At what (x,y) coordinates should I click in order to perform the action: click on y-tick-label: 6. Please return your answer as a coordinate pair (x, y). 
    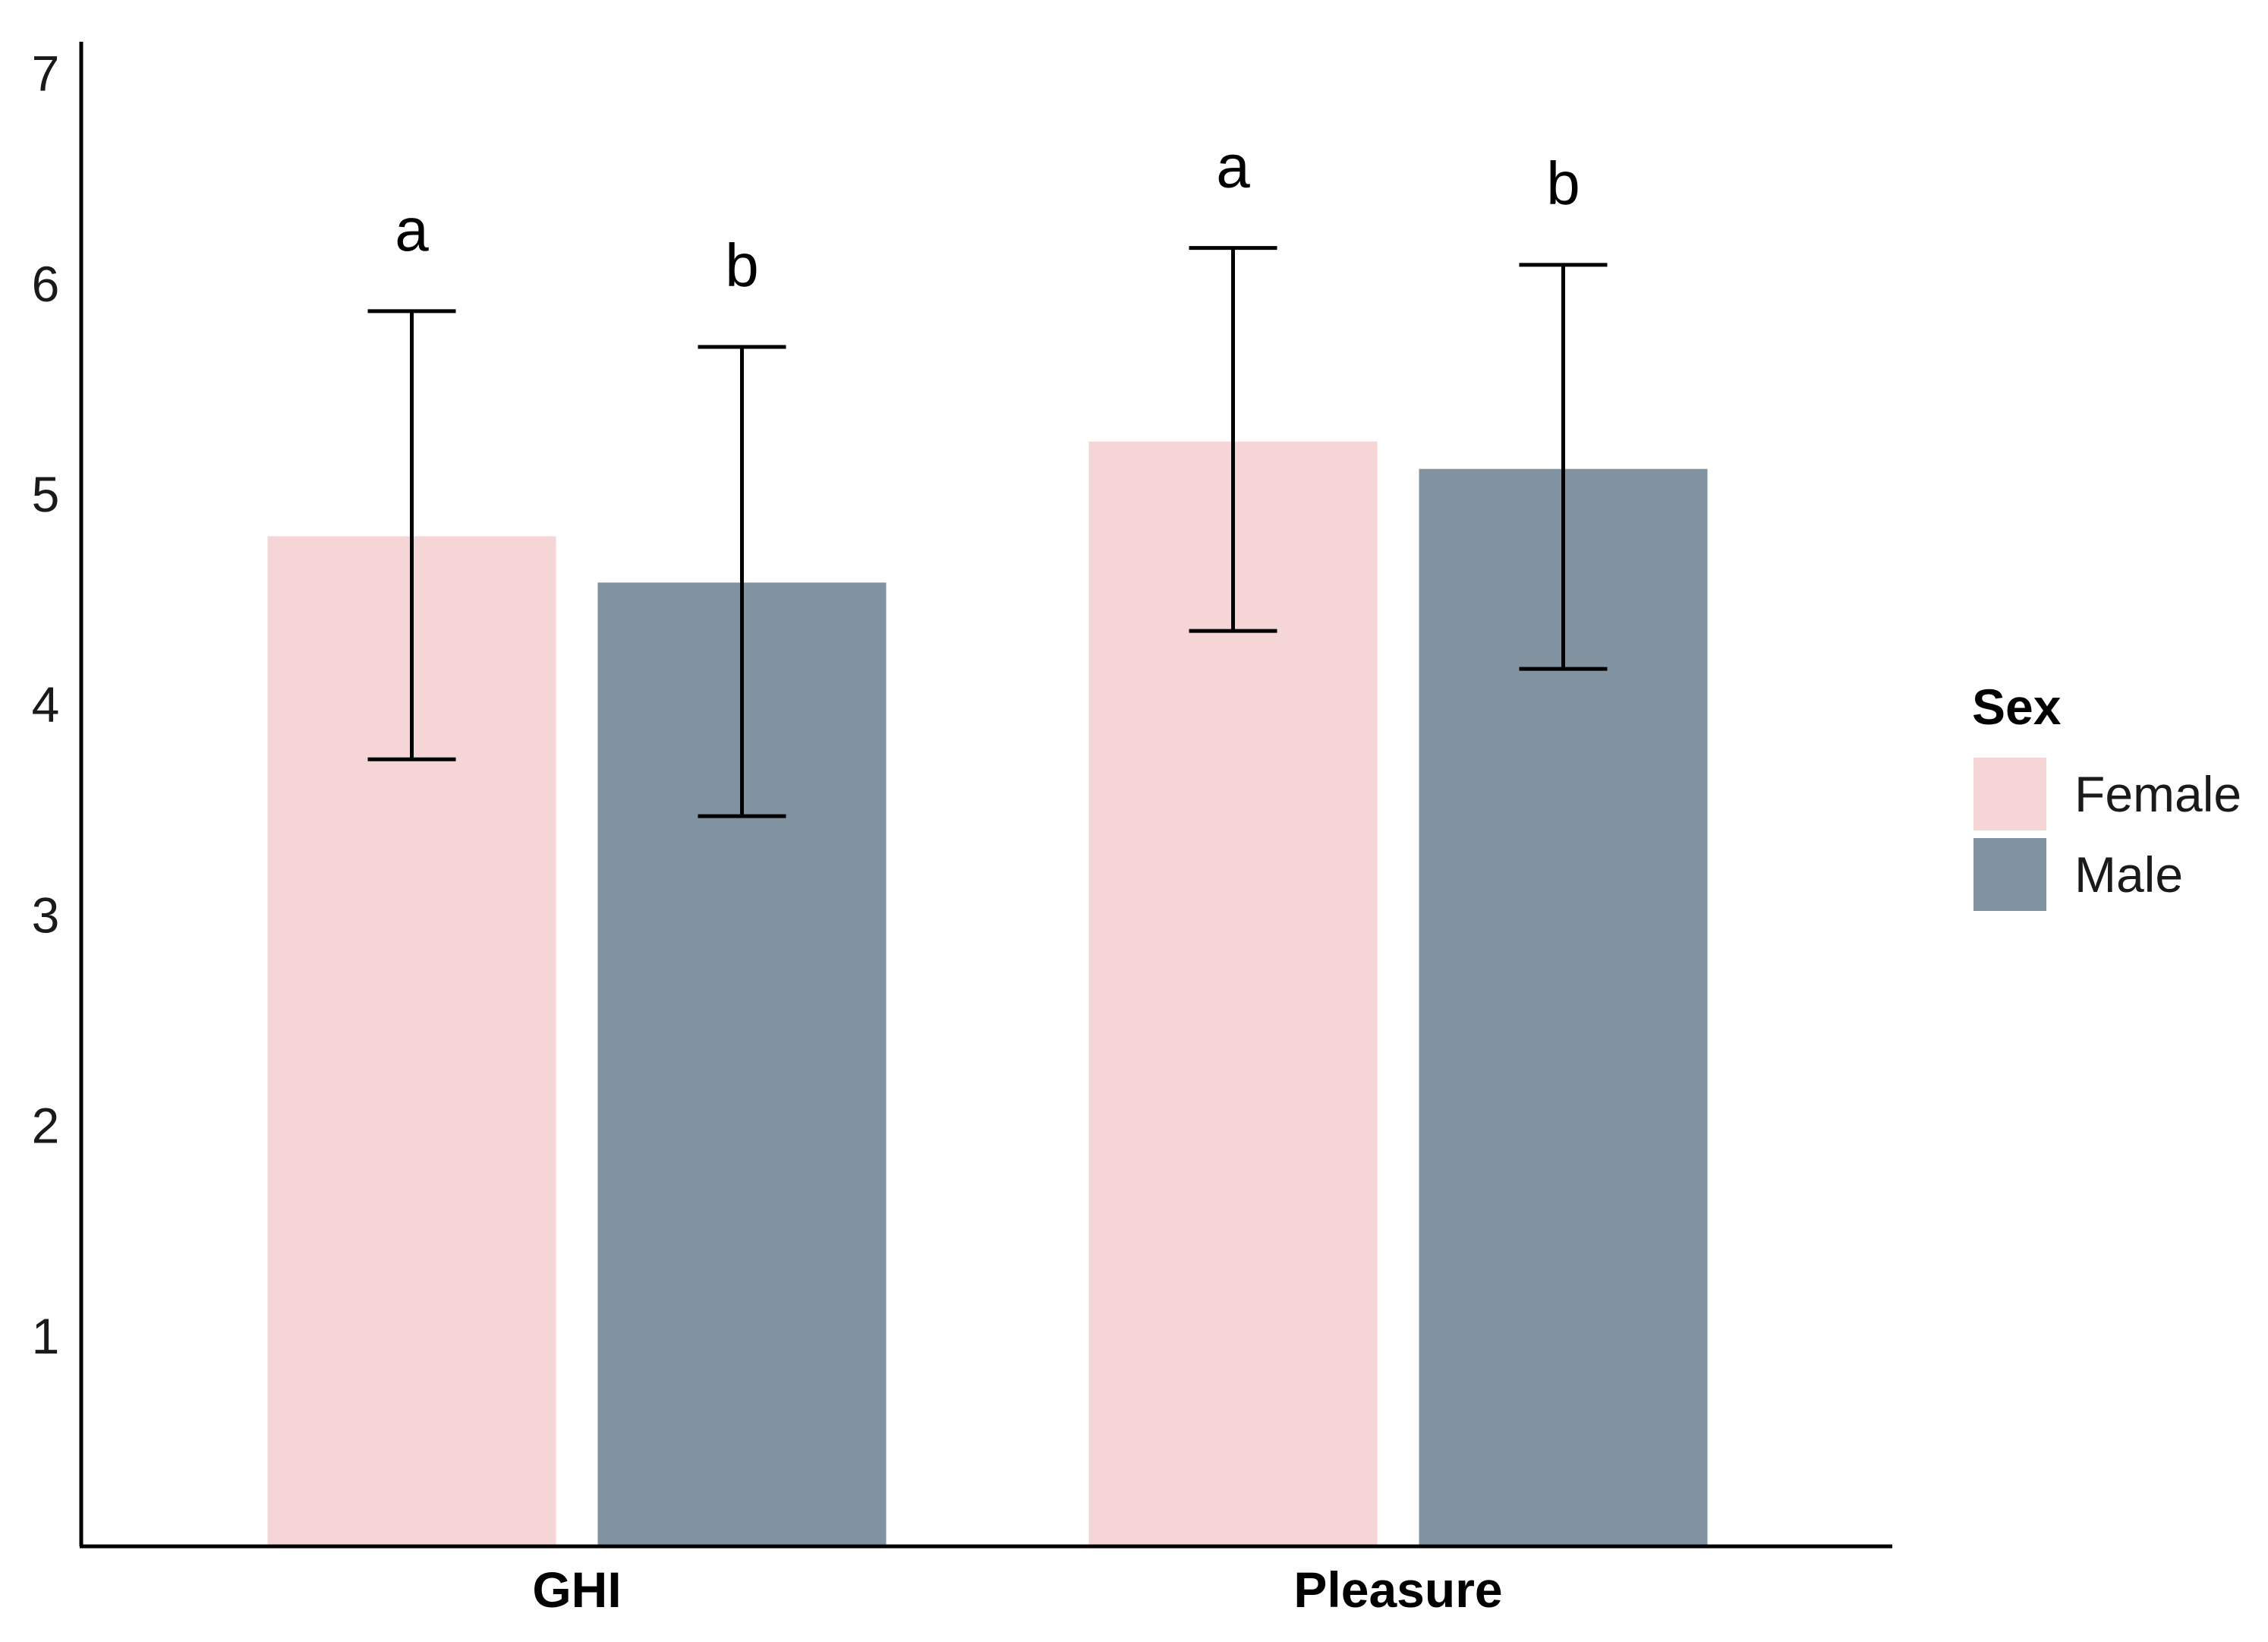
    Looking at the image, I should click on (46, 284).